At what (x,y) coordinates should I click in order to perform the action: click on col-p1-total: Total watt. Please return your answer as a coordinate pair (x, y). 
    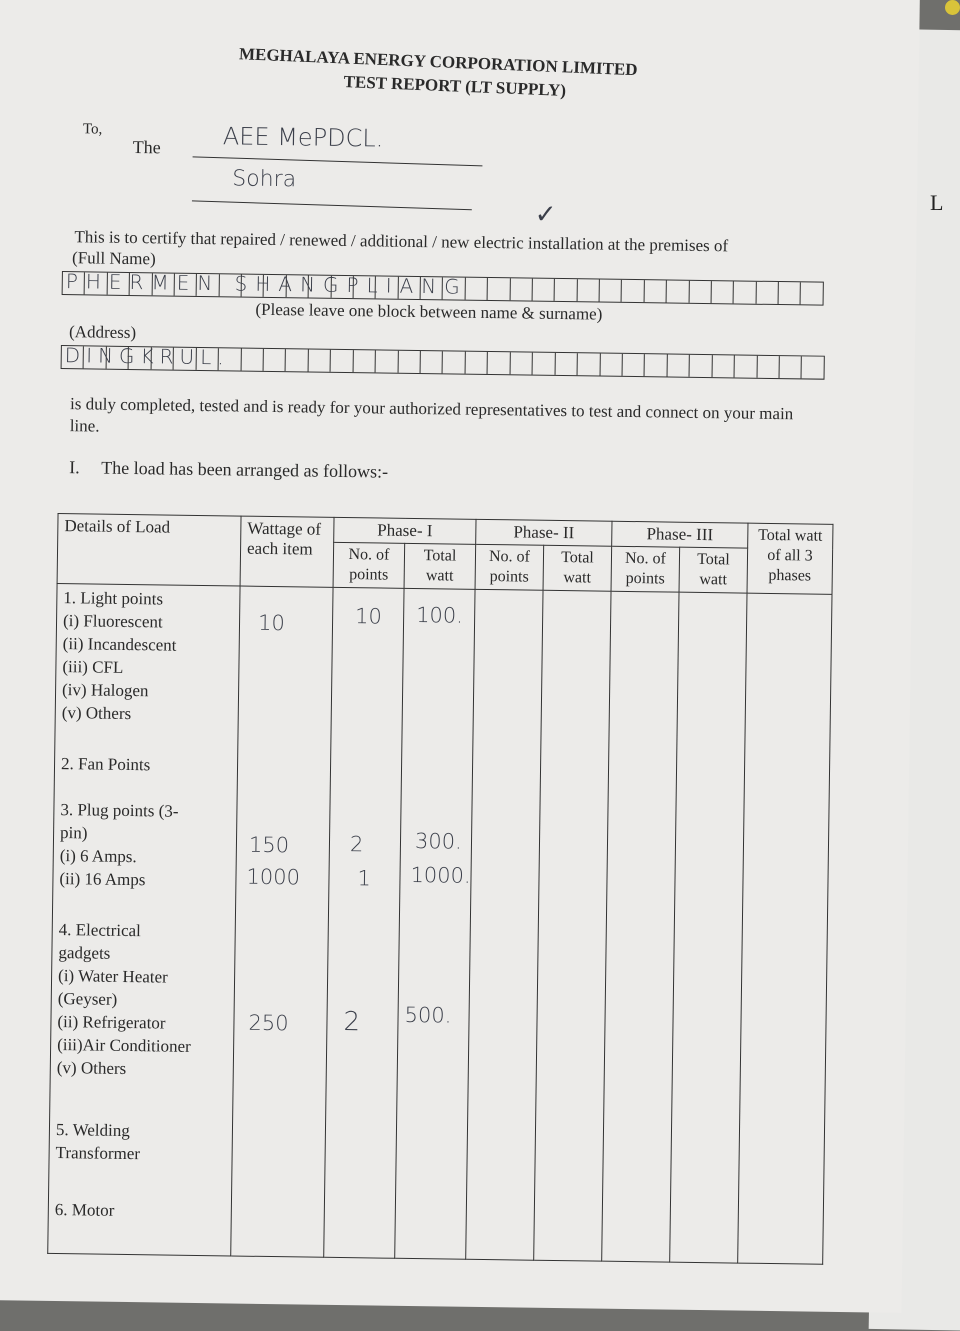
    Looking at the image, I should click on (440, 566).